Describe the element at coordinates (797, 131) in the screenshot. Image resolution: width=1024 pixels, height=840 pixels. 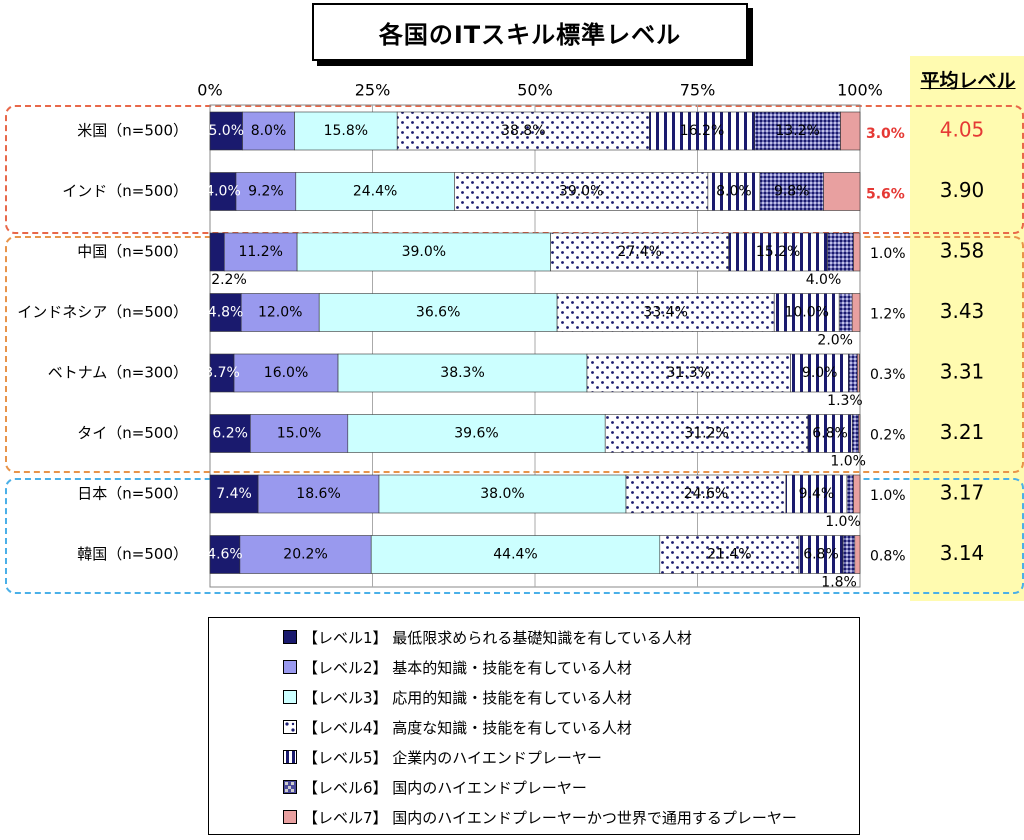
I see `data-label: 13.2%` at that location.